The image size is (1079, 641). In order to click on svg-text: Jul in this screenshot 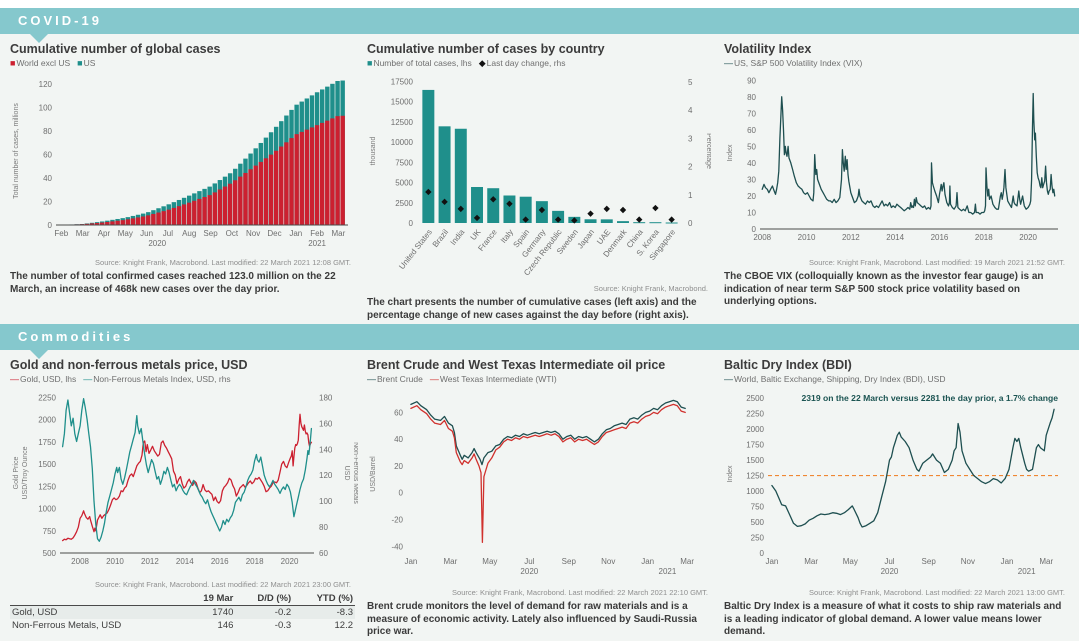, I will do `click(889, 561)`.